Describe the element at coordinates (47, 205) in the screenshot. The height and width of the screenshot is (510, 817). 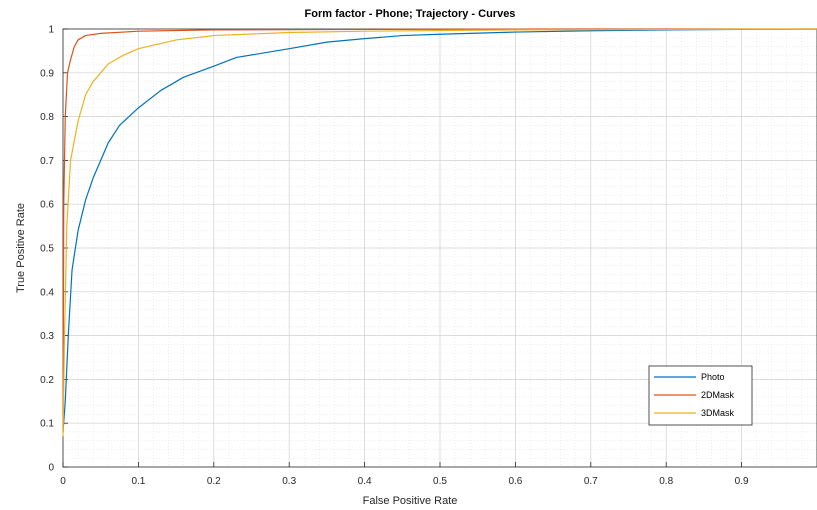
I see `y-tick-label: 0.6` at that location.